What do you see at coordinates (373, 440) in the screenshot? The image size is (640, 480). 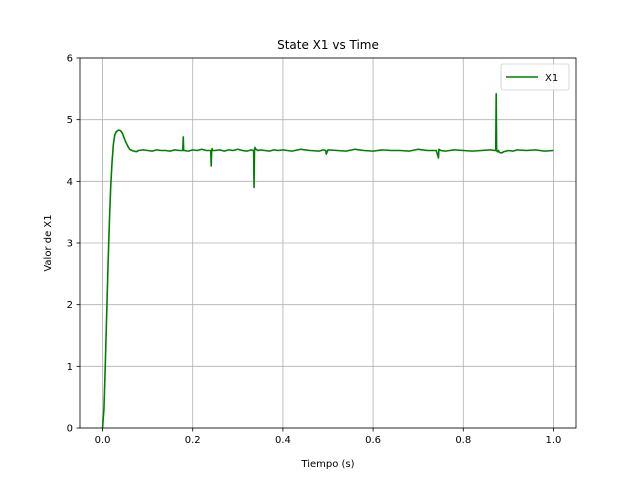 I see `x-tick-label: 0.6` at bounding box center [373, 440].